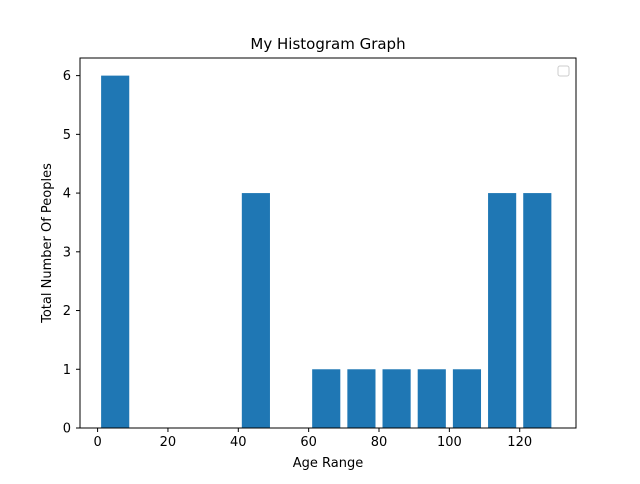  I want to click on x-tick-label: 120, so click(519, 442).